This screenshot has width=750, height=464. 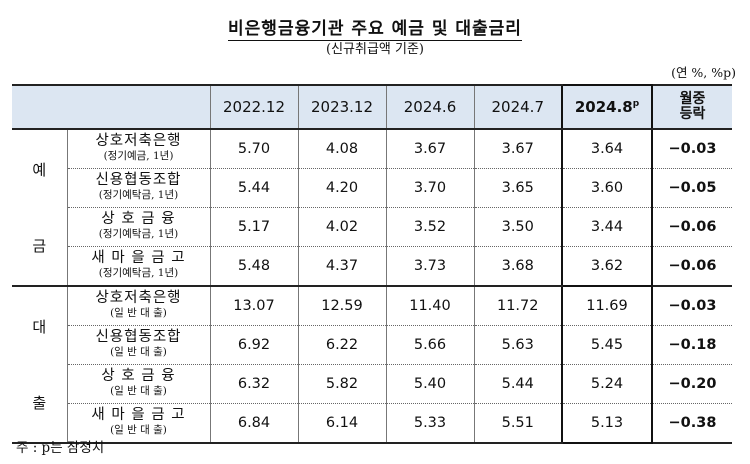 I want to click on rate-cell: 6.84, so click(x=253, y=423).